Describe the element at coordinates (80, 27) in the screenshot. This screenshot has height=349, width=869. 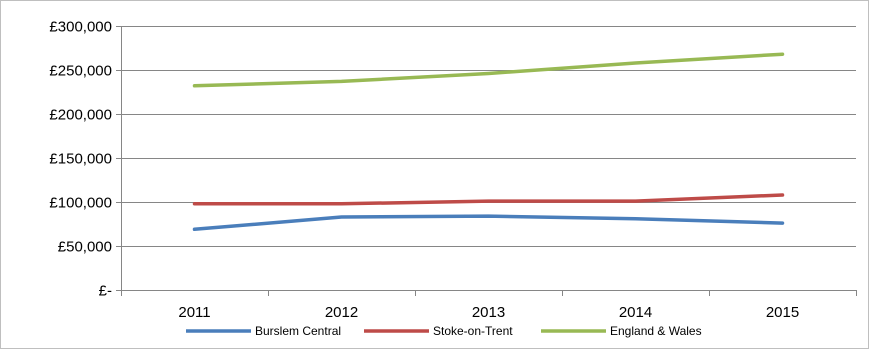
I see `y-tick-label: £300,000` at that location.